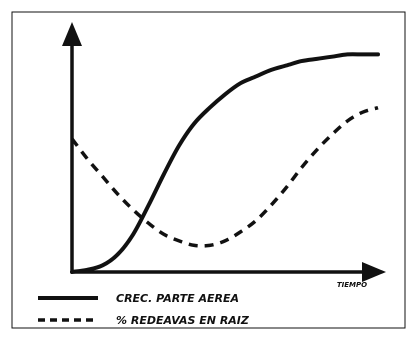 The height and width of the screenshot is (340, 417). What do you see at coordinates (228, 275) in the screenshot?
I see `x-axis: TIEMPO` at bounding box center [228, 275].